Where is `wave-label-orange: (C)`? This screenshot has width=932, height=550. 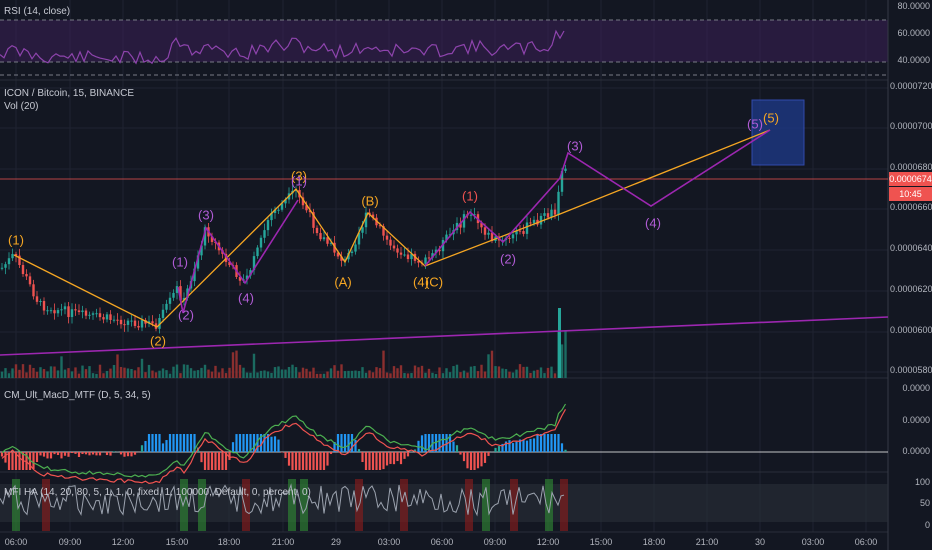
wave-label-orange: (C) is located at coordinates (434, 282).